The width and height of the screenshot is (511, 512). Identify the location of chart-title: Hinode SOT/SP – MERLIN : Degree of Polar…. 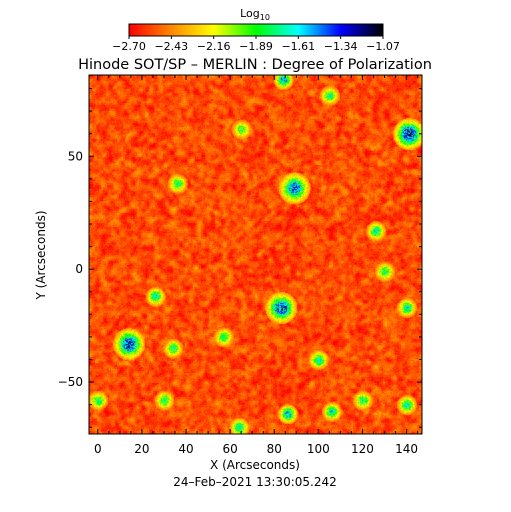
(255, 65).